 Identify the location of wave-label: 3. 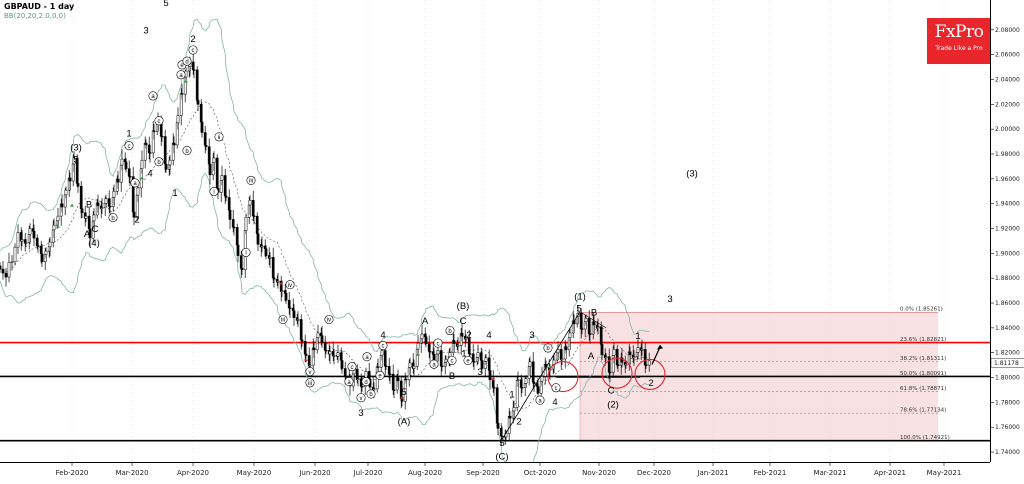
(531, 335).